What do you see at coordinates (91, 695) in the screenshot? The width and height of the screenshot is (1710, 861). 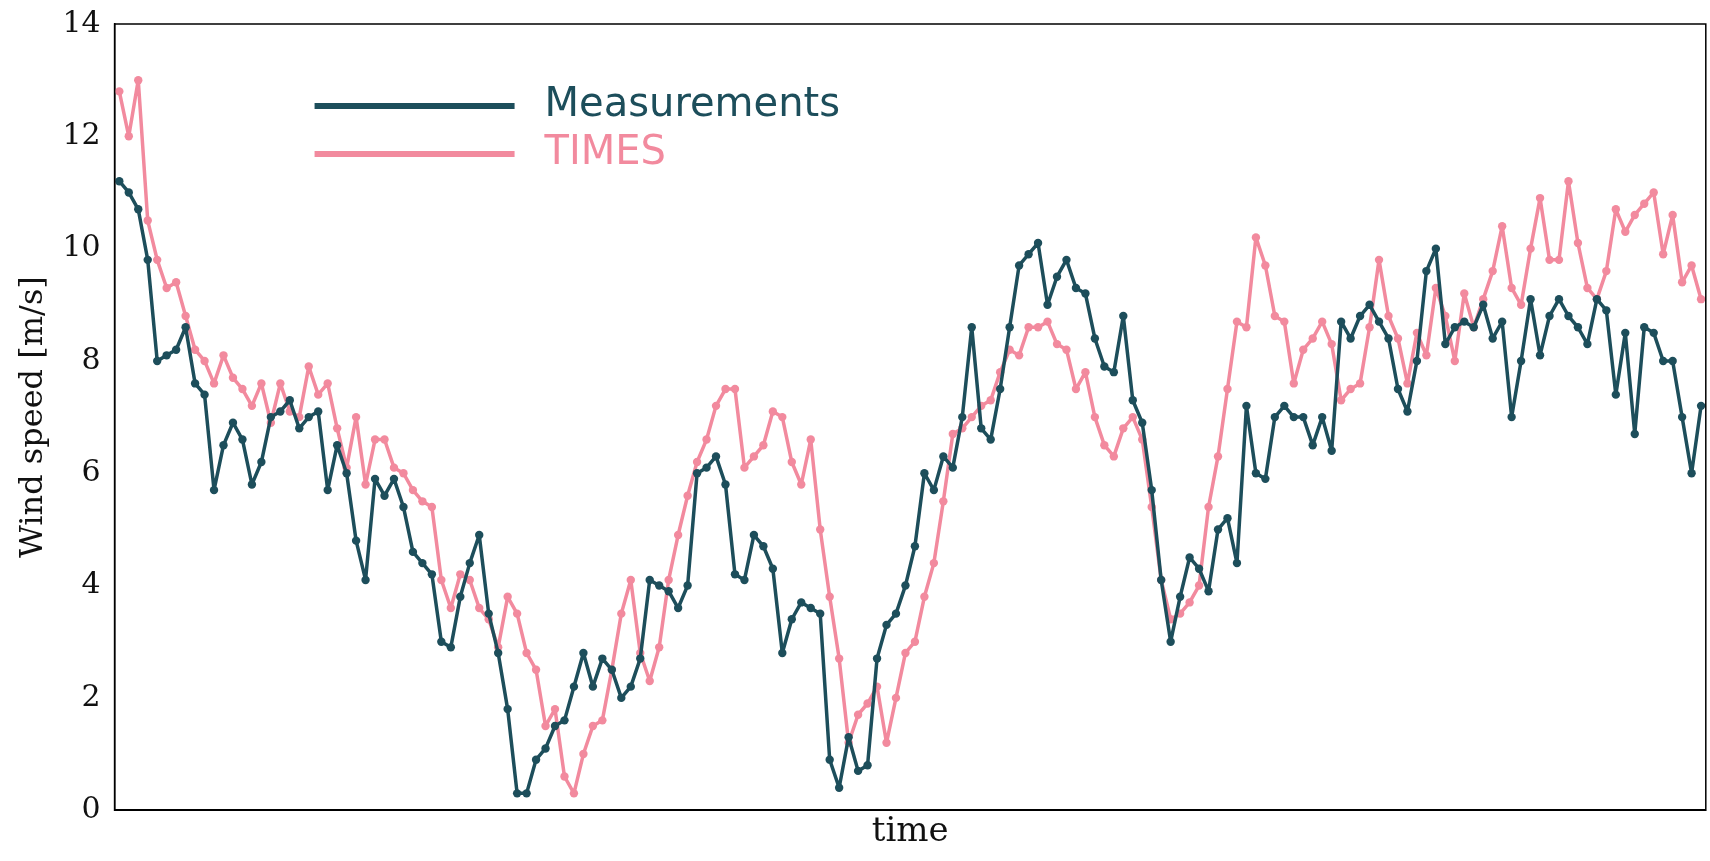 I see `y-tick-label: 2` at bounding box center [91, 695].